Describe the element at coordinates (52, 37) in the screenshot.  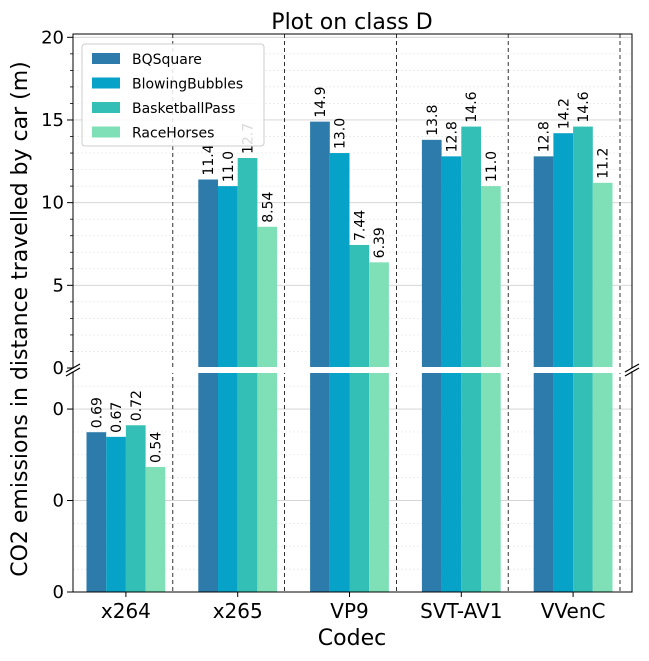
I see `y-tick-label: 20` at that location.